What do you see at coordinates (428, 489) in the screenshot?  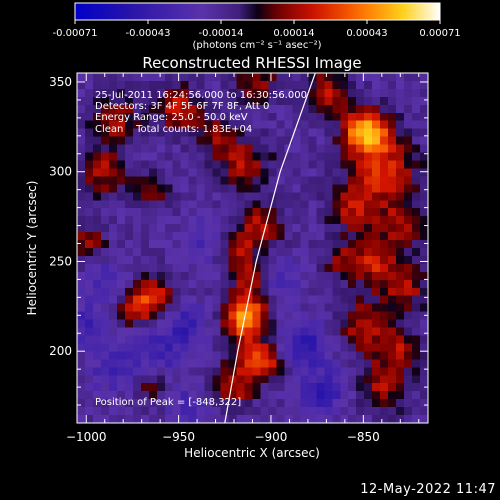 I see `timestamp: 12-May-2022 11:47` at bounding box center [428, 489].